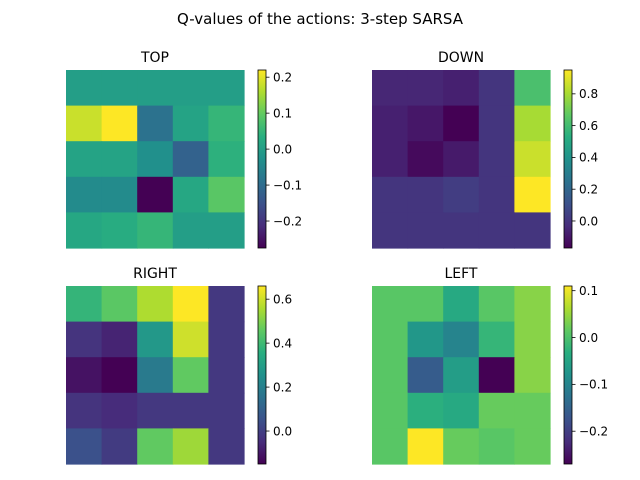 This screenshot has width=640, height=480. I want to click on panel-title: RIGHT, so click(155, 274).